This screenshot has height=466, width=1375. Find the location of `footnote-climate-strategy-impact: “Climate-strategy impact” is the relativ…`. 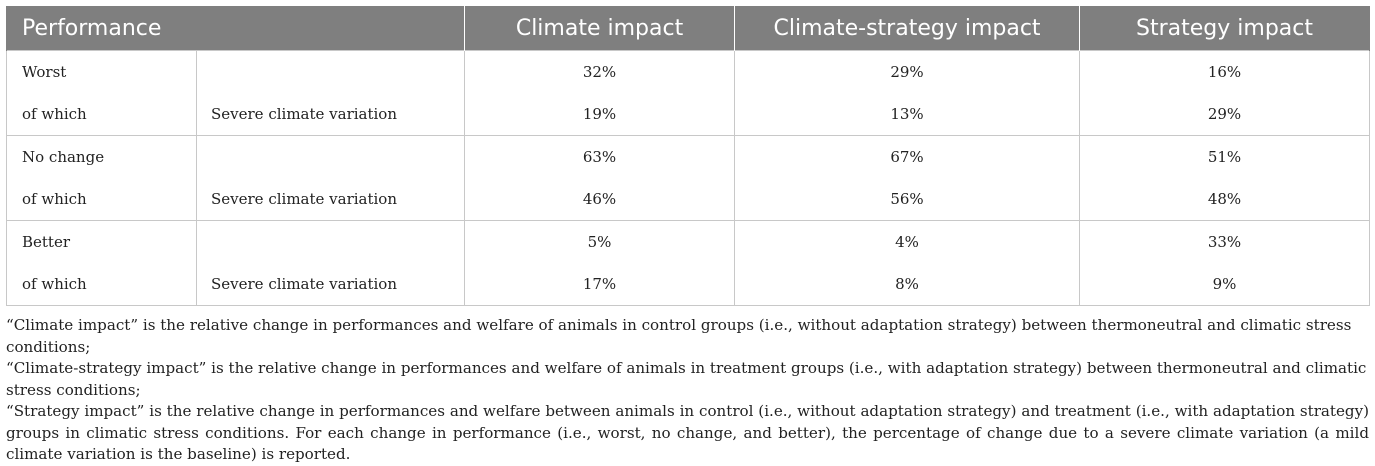

footnote-climate-strategy-impact: “Climate-strategy impact” is the relativ… is located at coordinates (686, 379).